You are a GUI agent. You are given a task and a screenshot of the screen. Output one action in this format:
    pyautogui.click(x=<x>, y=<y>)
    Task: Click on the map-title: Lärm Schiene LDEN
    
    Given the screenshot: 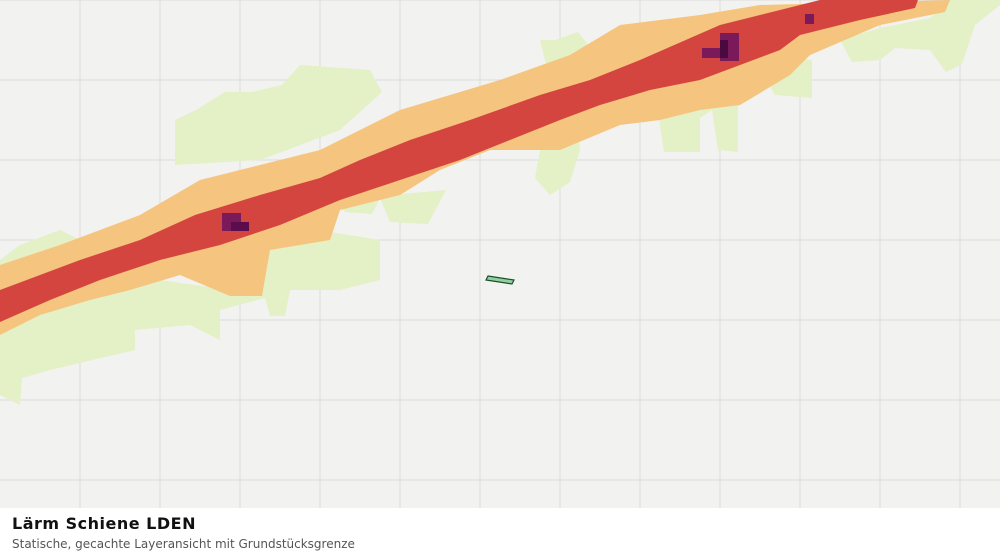 What is the action you would take?
    pyautogui.click(x=104, y=523)
    